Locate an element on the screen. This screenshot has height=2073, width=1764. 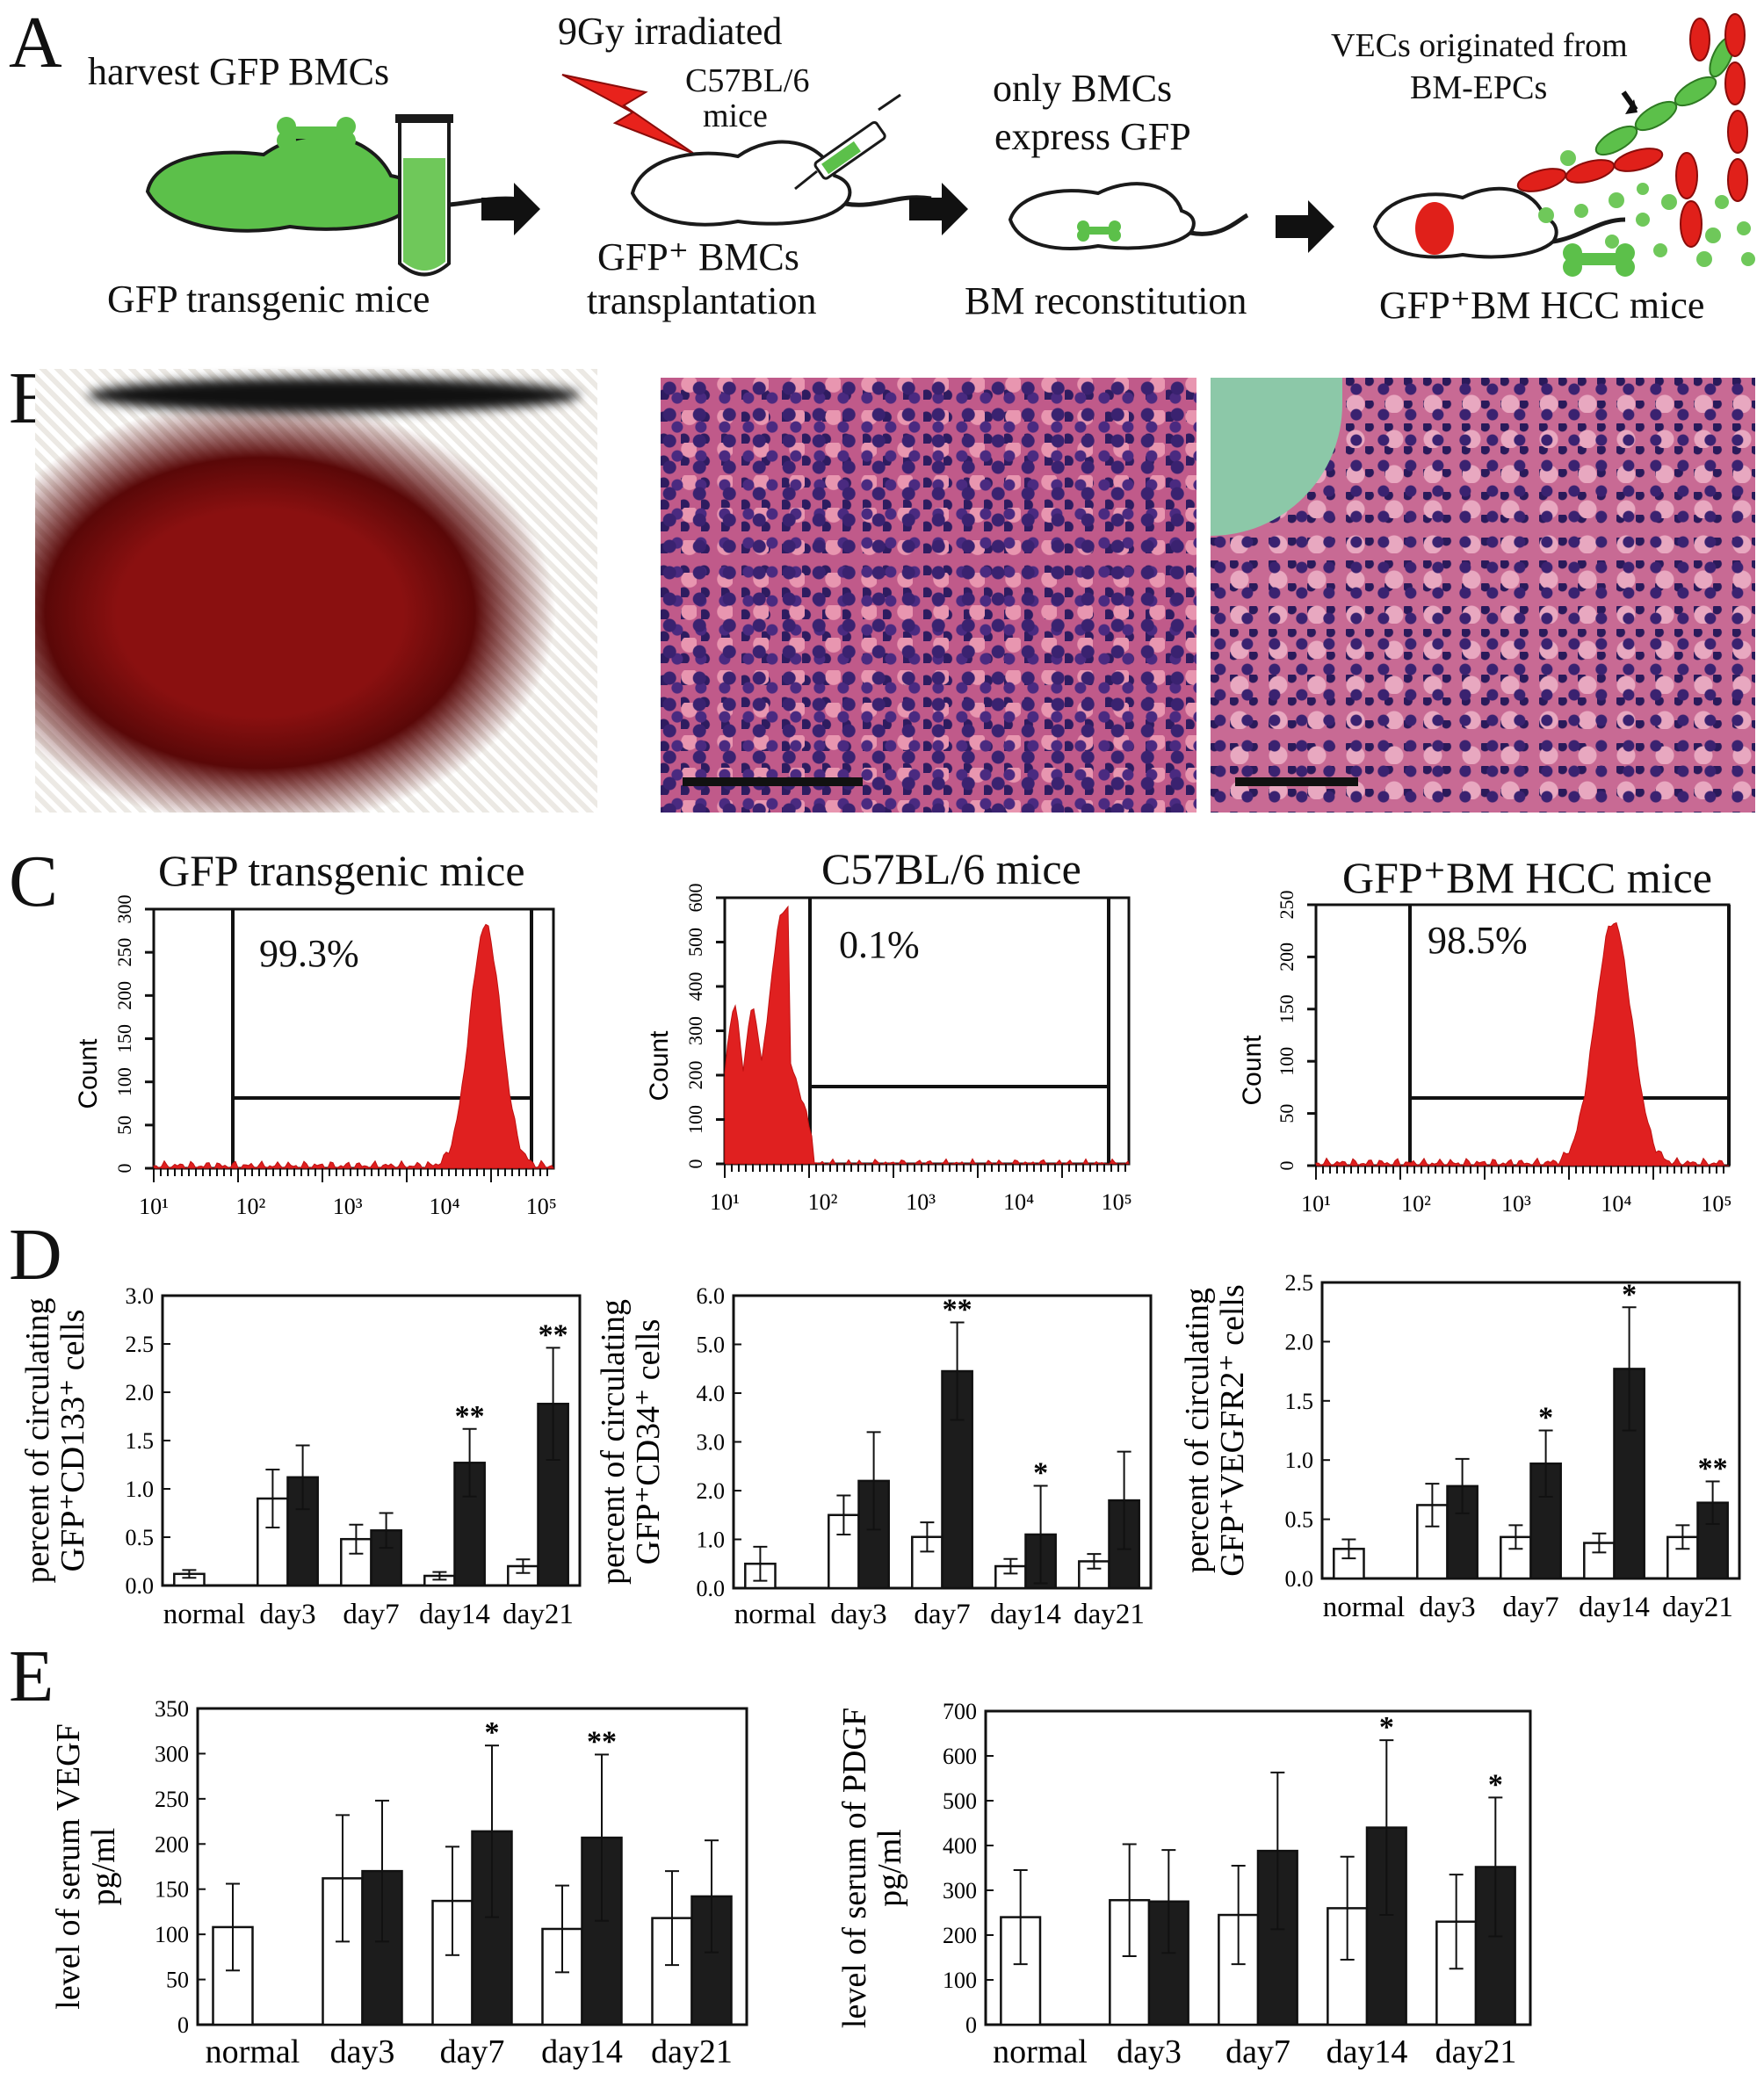
histogram-series is located at coordinates (353, 1046).